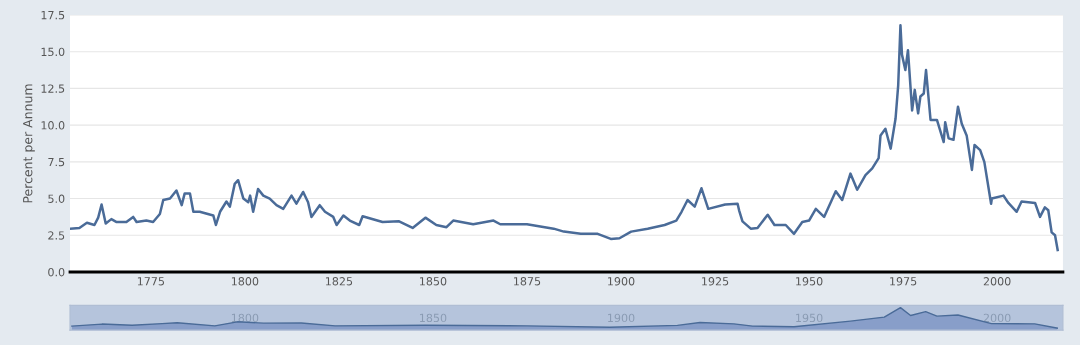 The image size is (1080, 345). What do you see at coordinates (715, 281) in the screenshot?
I see `x-tick-label: 1925` at bounding box center [715, 281].